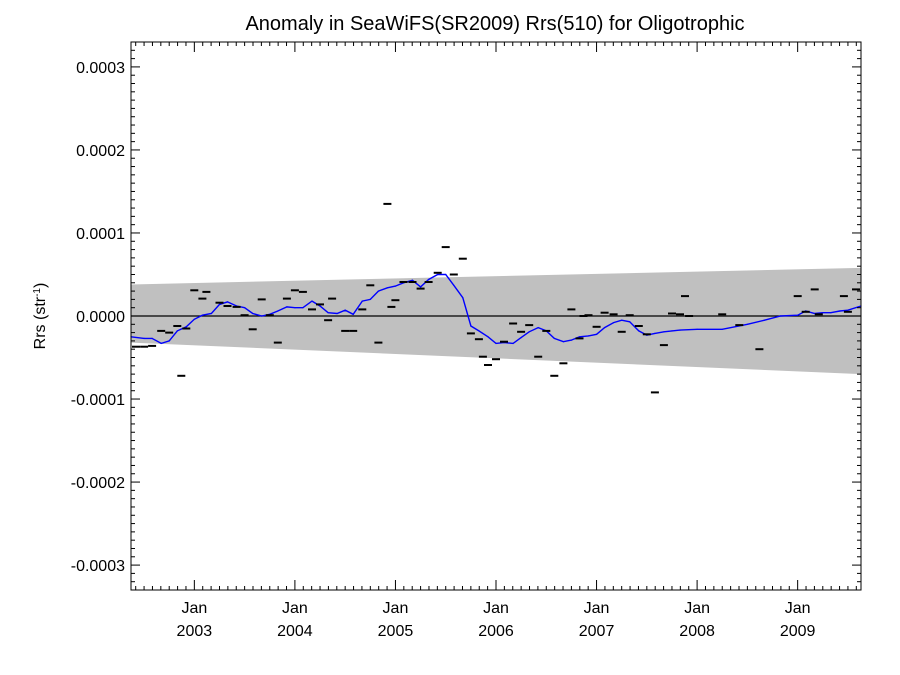  I want to click on y-tick-label: -0.0003, so click(98, 566).